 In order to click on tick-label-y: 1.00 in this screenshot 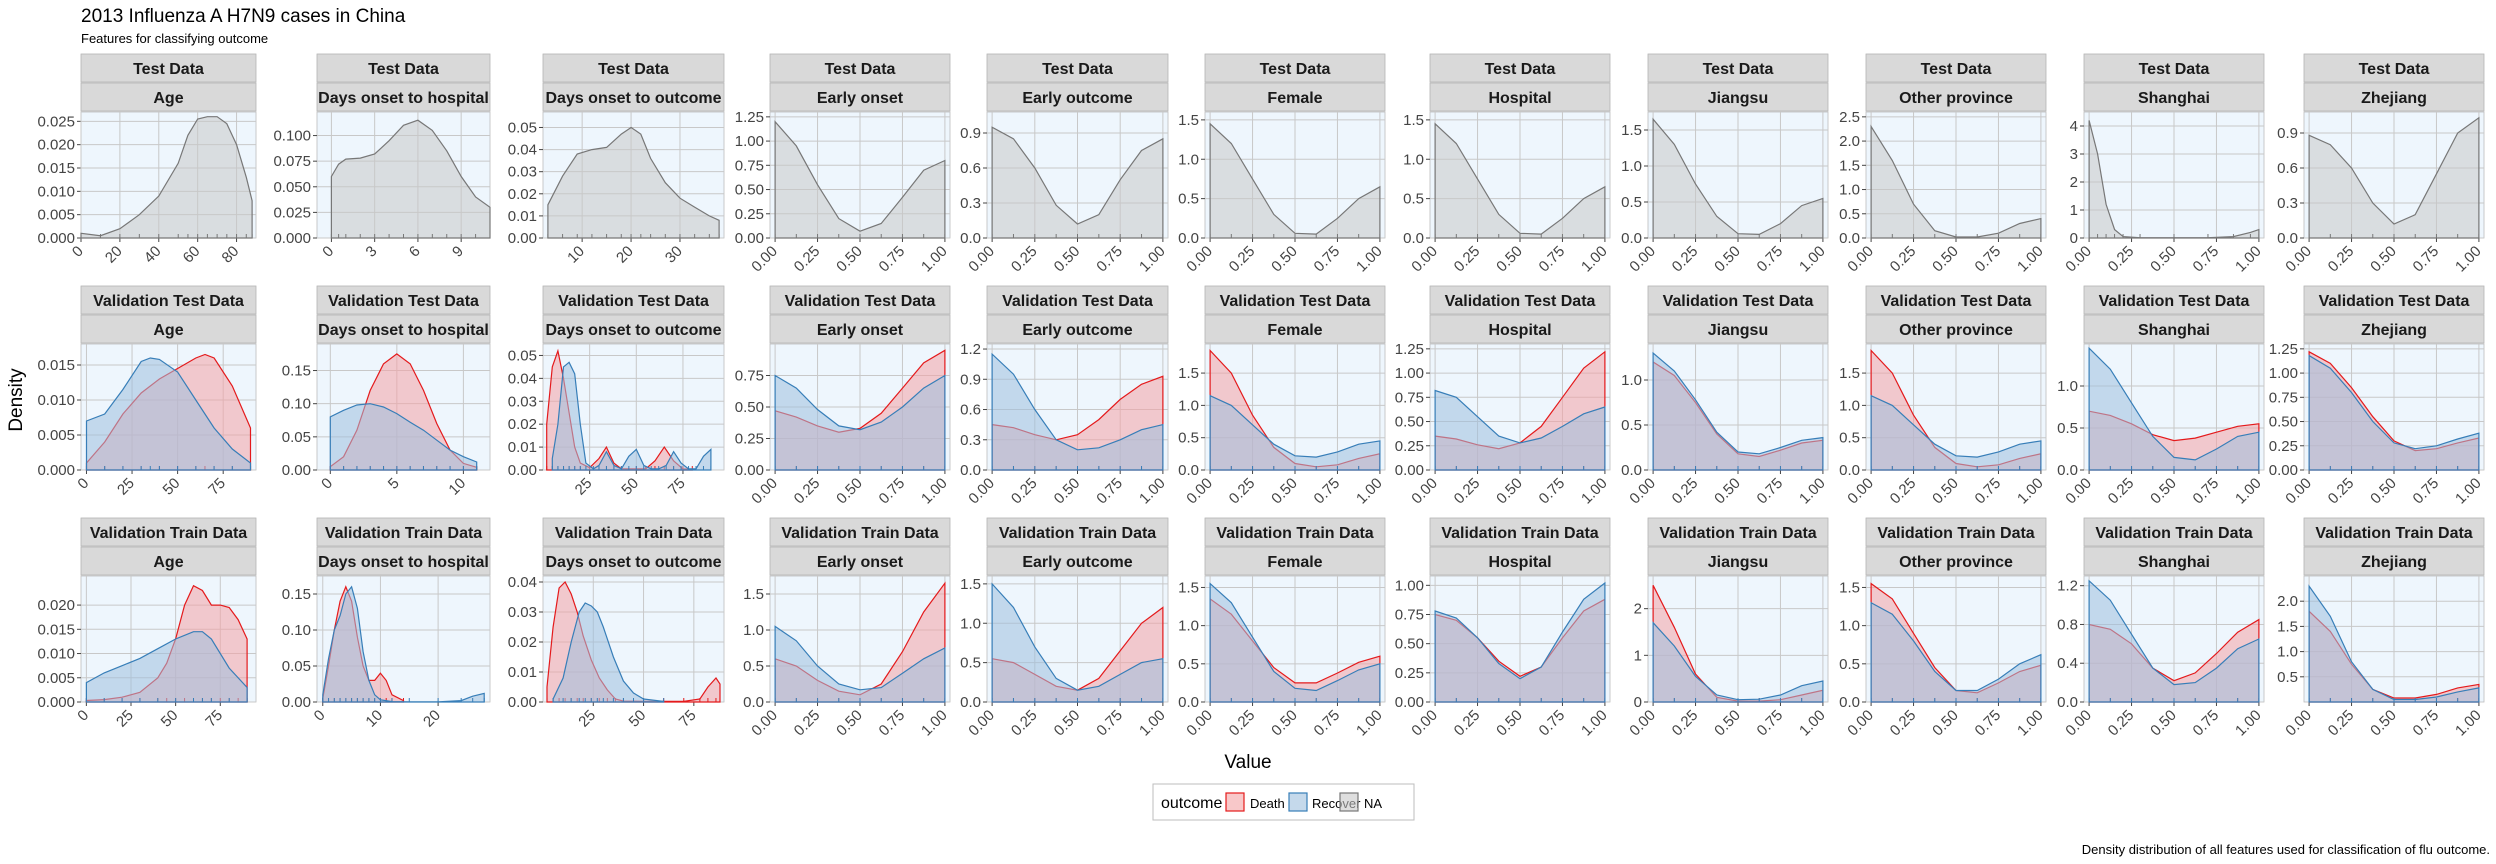, I will do `click(2283, 373)`.